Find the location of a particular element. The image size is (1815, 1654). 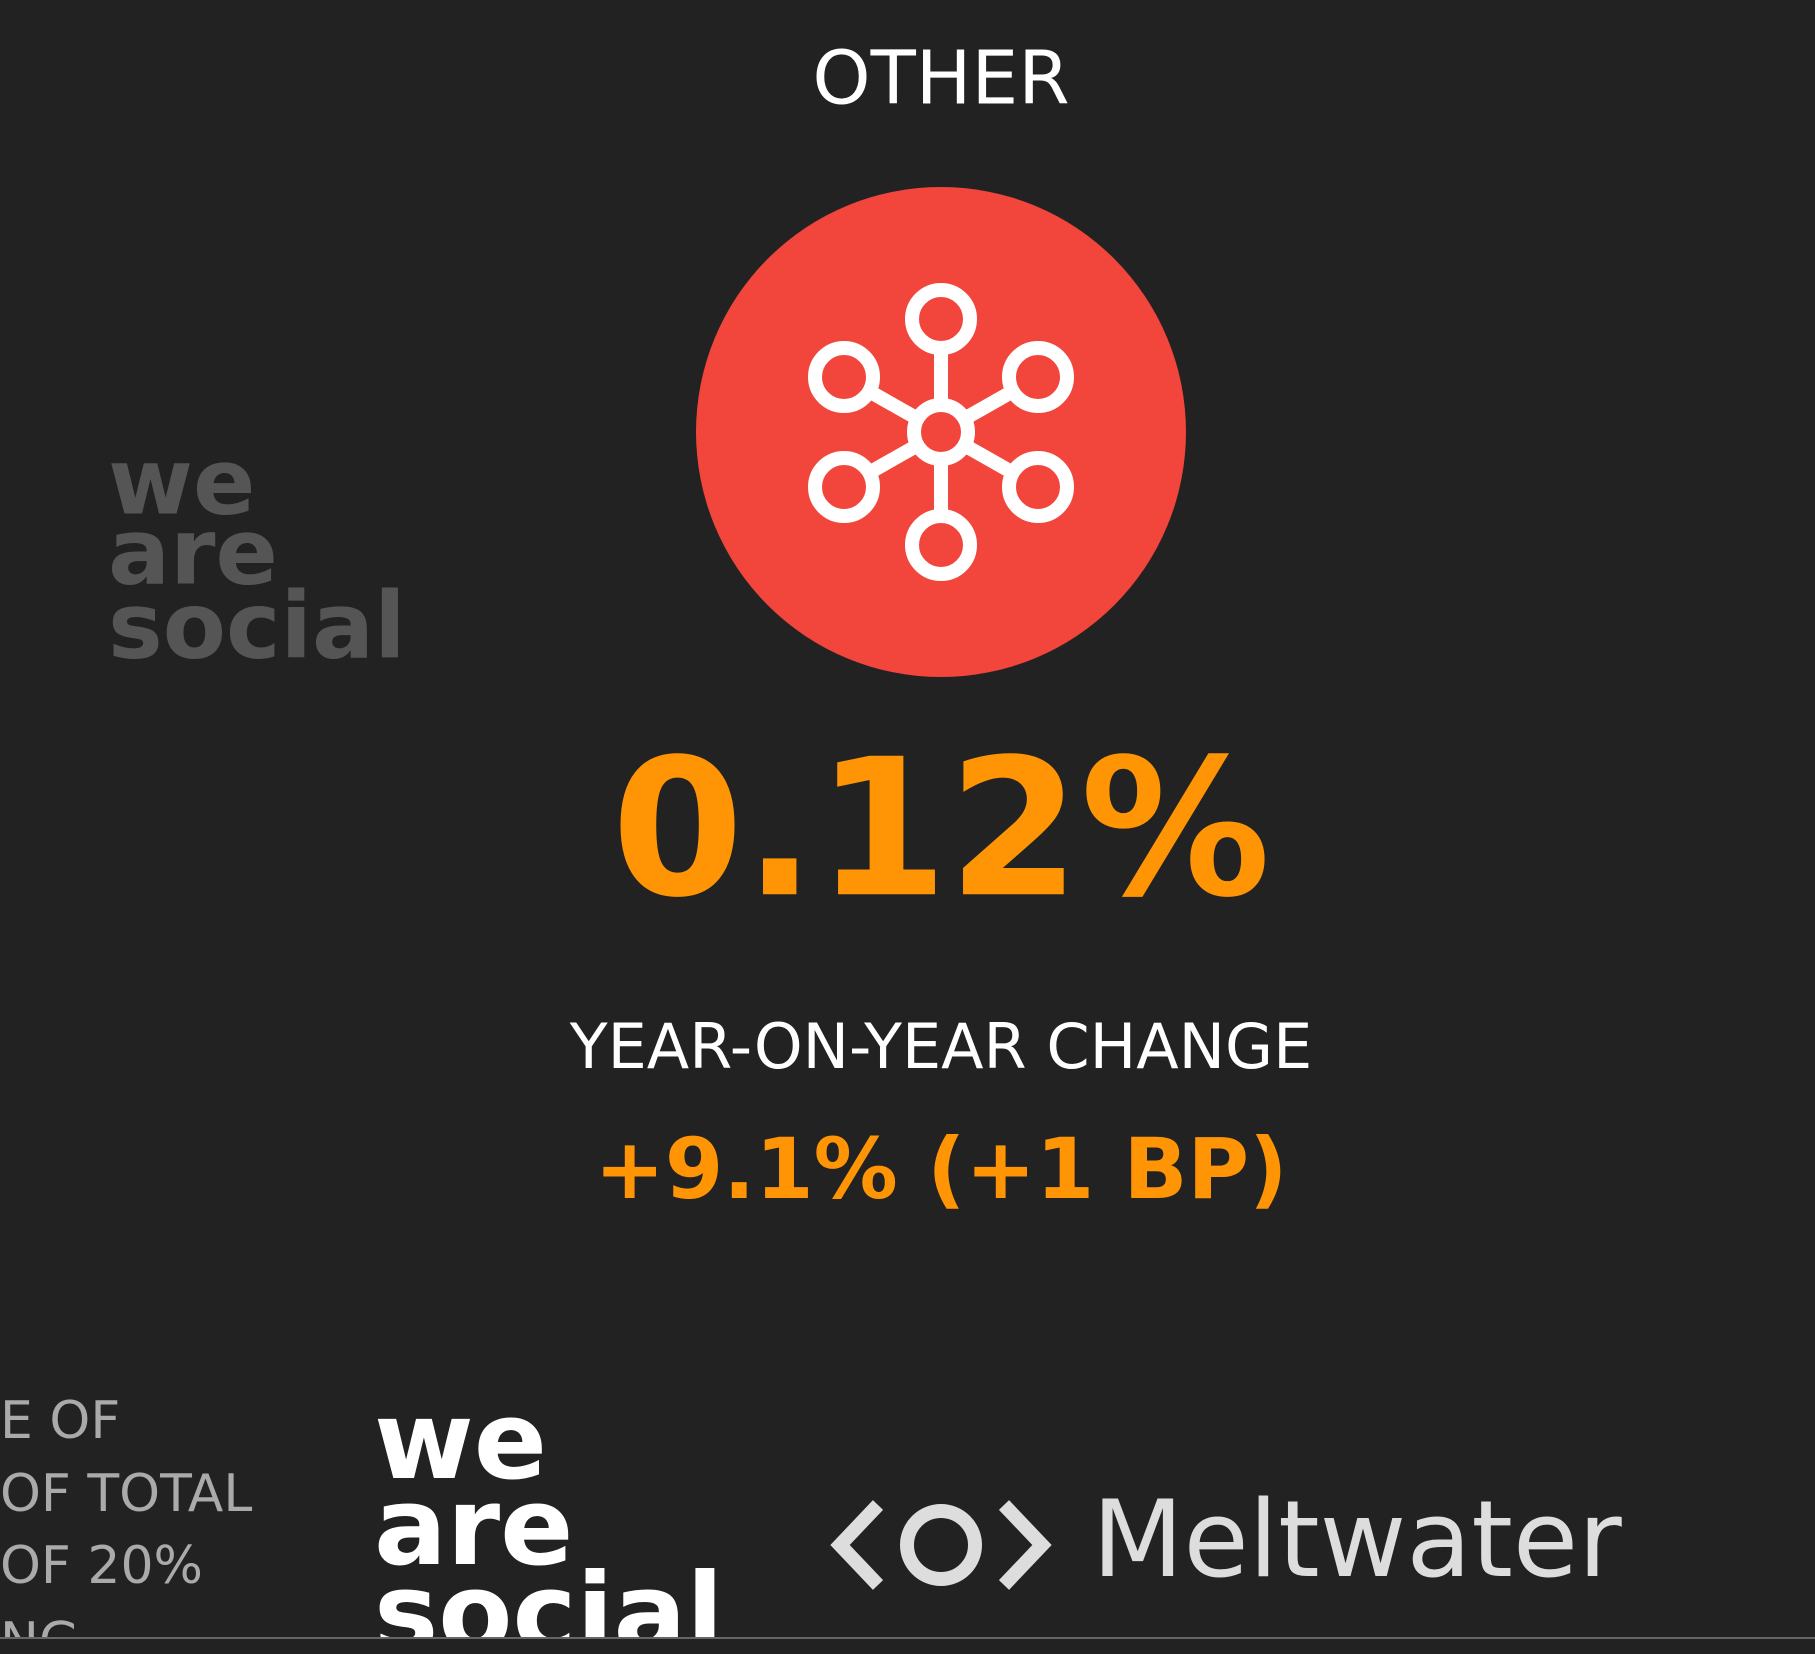

watermark-line: are is located at coordinates (193, 551).